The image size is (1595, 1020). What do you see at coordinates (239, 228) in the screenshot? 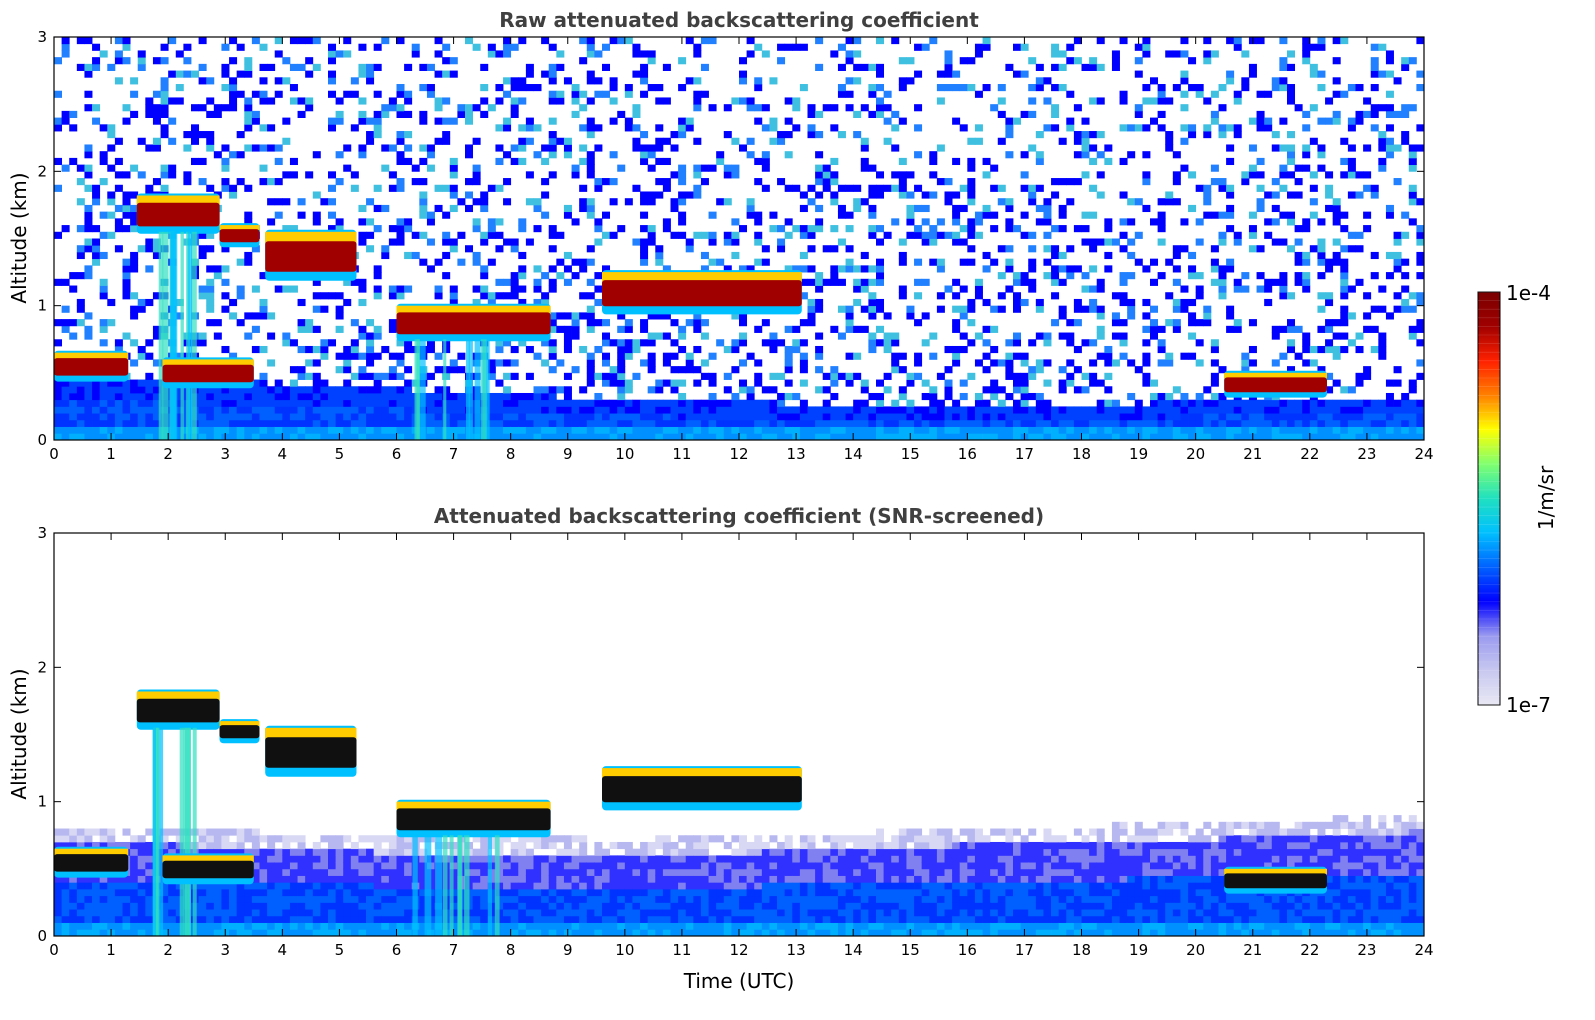
I see `cloud-layer-edge` at bounding box center [239, 228].